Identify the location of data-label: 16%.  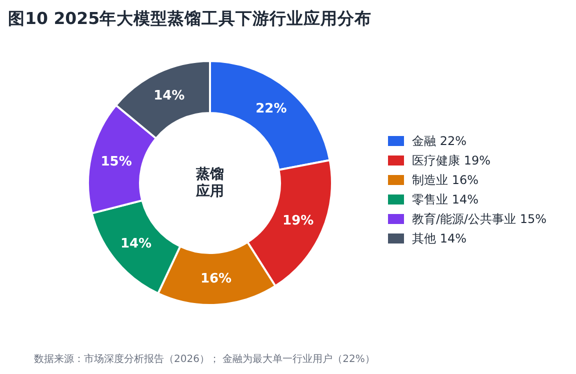
(216, 278).